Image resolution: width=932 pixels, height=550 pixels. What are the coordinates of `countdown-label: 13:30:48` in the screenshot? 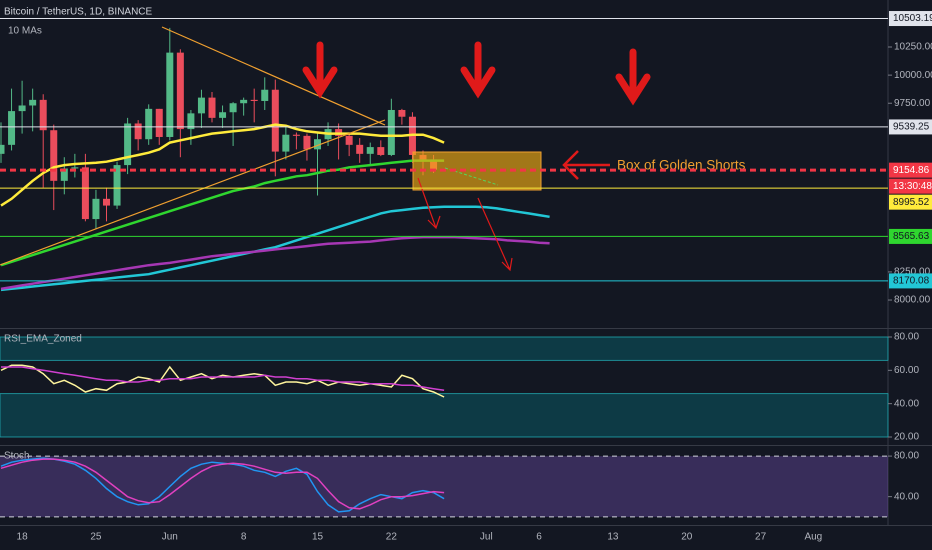 It's located at (912, 186).